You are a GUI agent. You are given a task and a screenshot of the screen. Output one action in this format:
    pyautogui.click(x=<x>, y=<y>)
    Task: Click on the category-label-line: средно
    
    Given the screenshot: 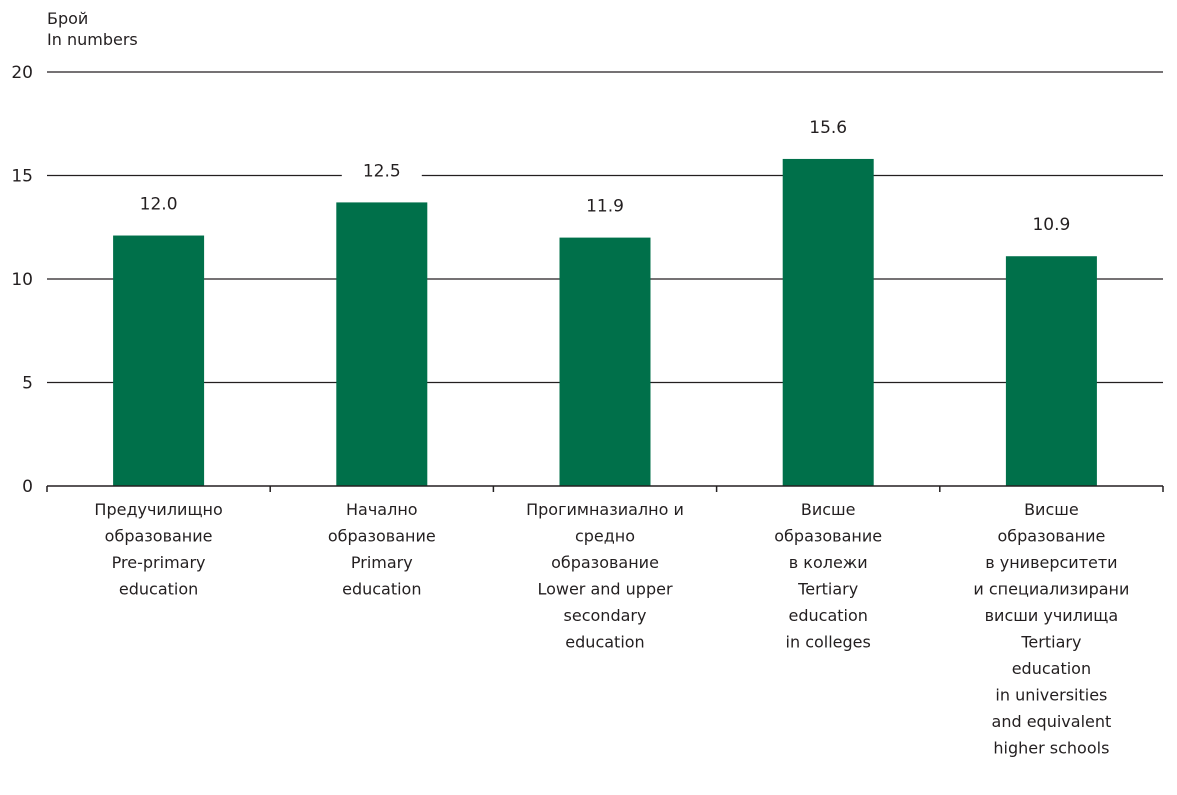 What is the action you would take?
    pyautogui.click(x=605, y=536)
    